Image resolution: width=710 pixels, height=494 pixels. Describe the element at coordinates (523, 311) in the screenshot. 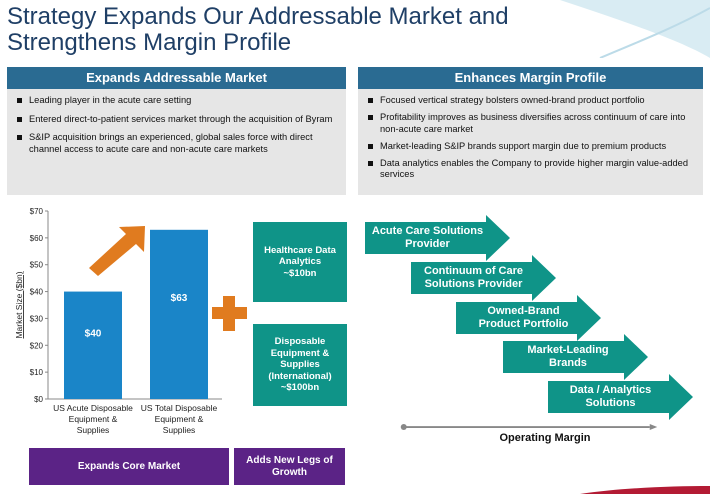

I see `arrow-line: Owned-Brand` at that location.